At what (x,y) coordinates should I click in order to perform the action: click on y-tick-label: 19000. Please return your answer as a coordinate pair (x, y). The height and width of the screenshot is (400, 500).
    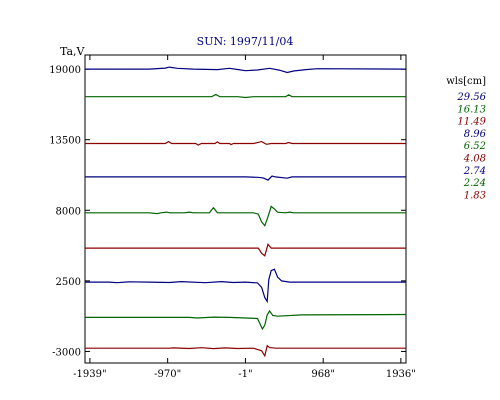
    Looking at the image, I should click on (65, 70).